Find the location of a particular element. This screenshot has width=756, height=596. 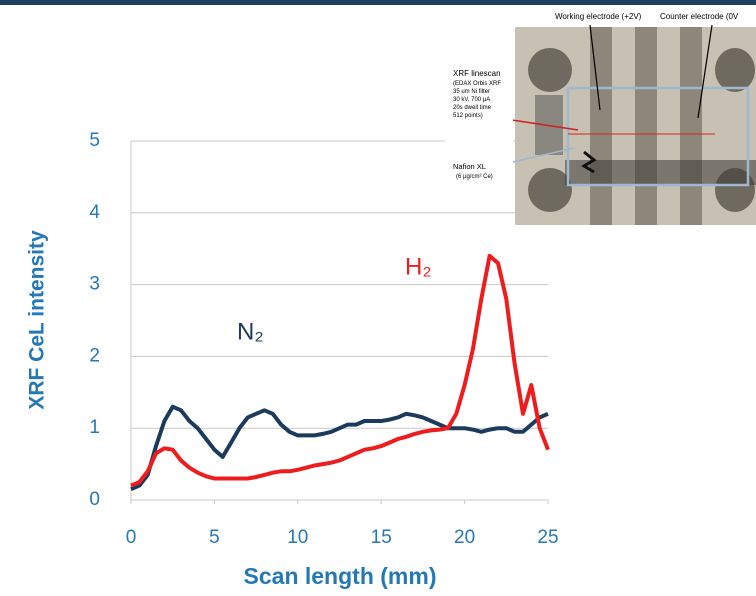

x-tick-label: 20 is located at coordinates (464, 537).